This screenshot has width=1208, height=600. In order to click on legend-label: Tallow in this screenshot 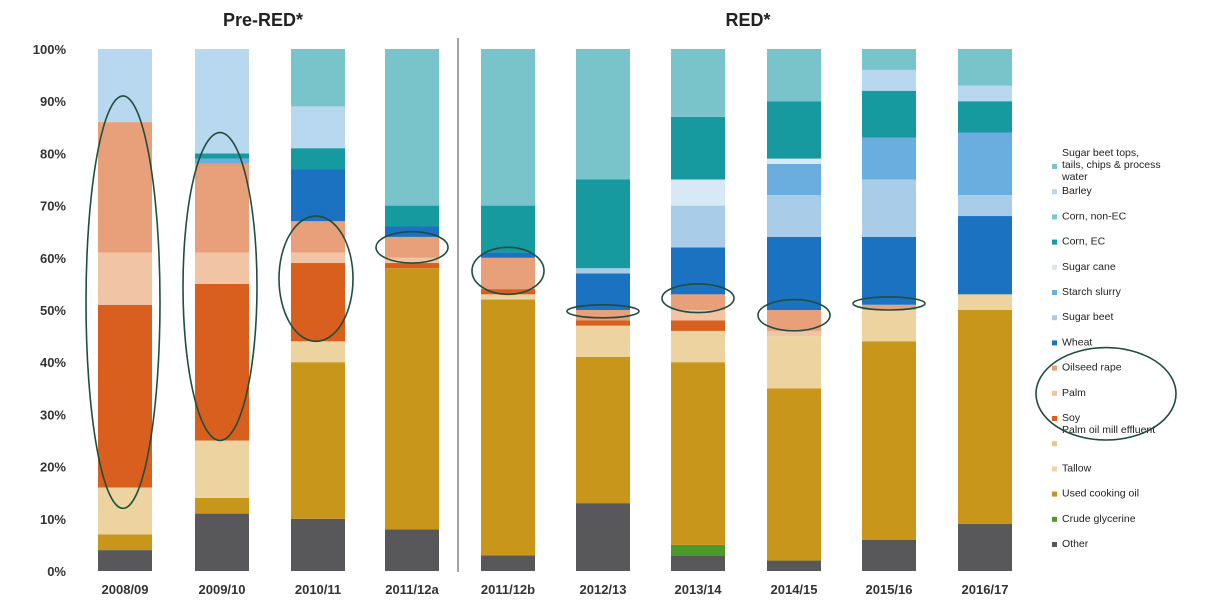, I will do `click(1077, 468)`.